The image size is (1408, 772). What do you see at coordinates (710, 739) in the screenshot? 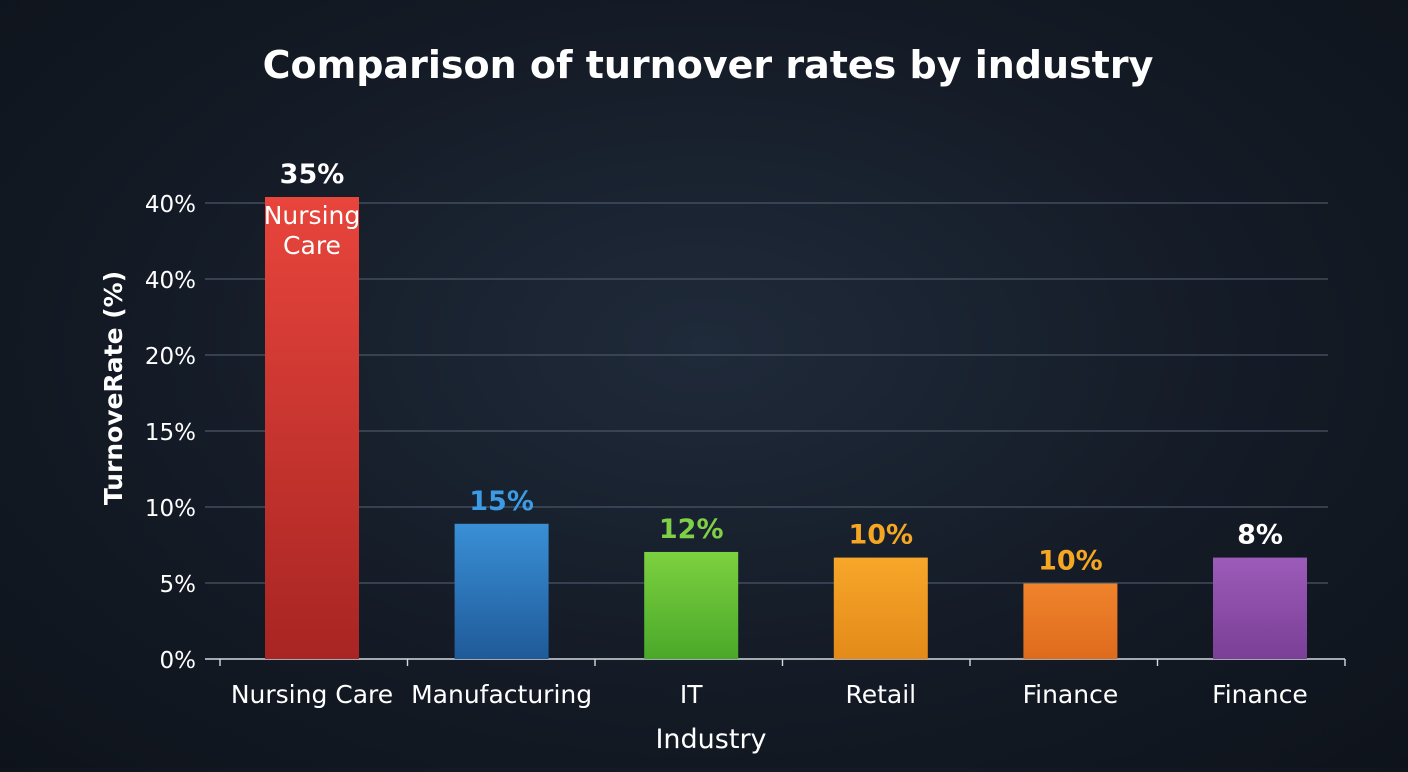
I see `x-axis-label: Industry` at bounding box center [710, 739].